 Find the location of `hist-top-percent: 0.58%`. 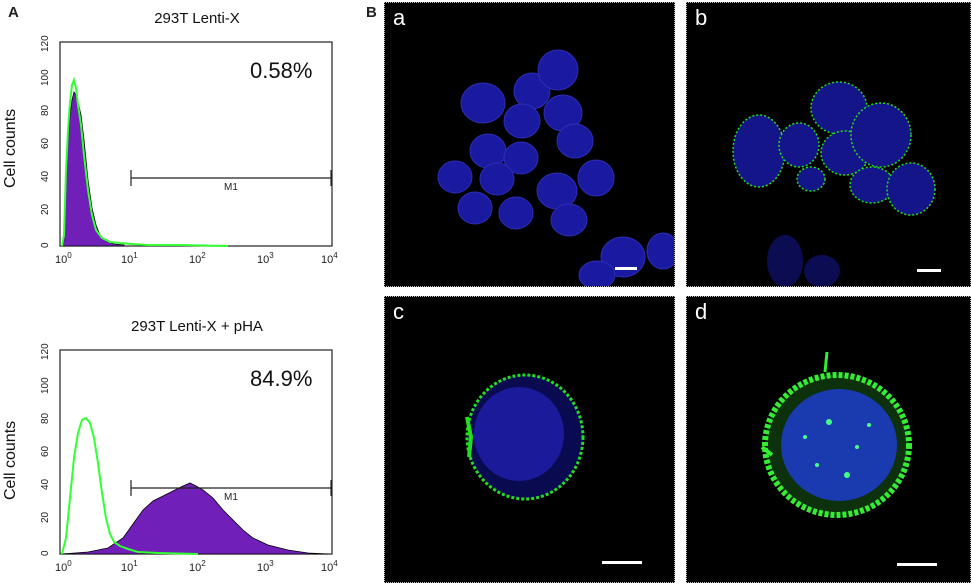

hist-top-percent: 0.58% is located at coordinates (281, 70).